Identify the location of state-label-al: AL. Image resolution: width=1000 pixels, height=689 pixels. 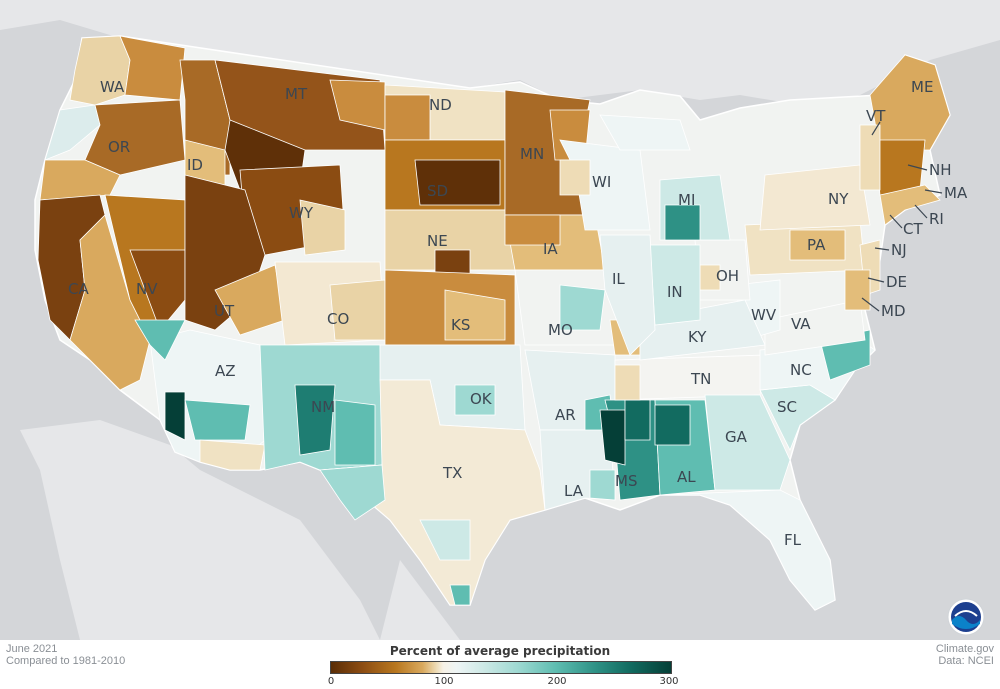
(686, 477).